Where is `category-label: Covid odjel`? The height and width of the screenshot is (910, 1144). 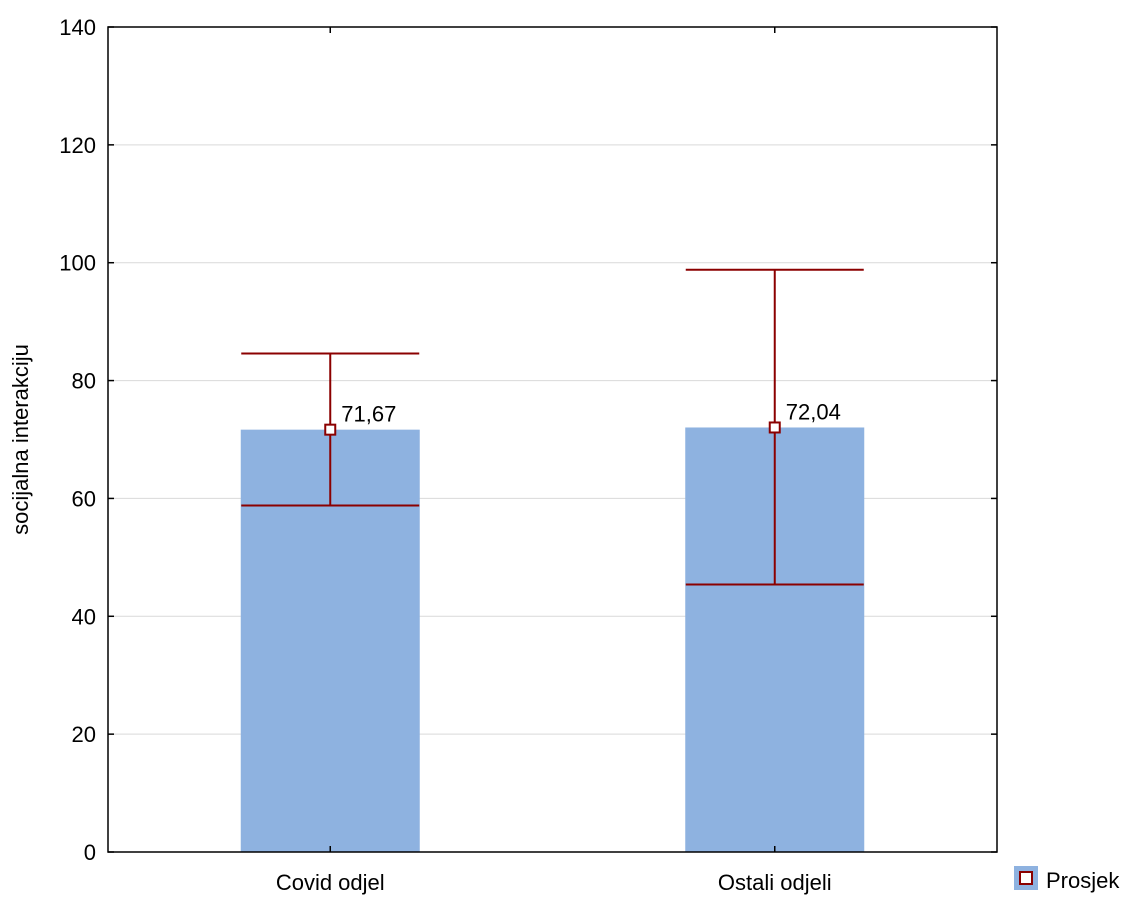
category-label: Covid odjel is located at coordinates (330, 882).